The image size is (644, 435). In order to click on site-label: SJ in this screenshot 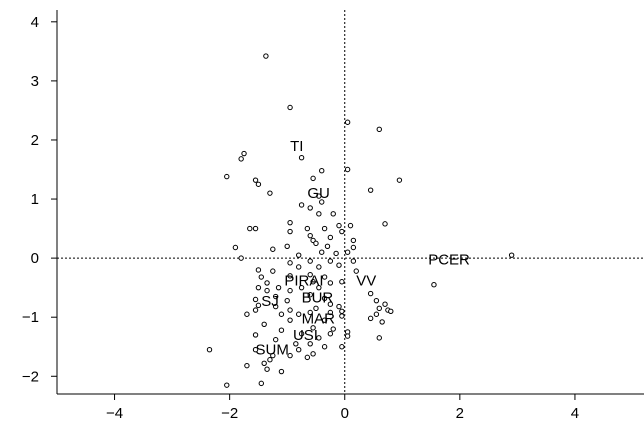, I will do `click(270, 301)`.